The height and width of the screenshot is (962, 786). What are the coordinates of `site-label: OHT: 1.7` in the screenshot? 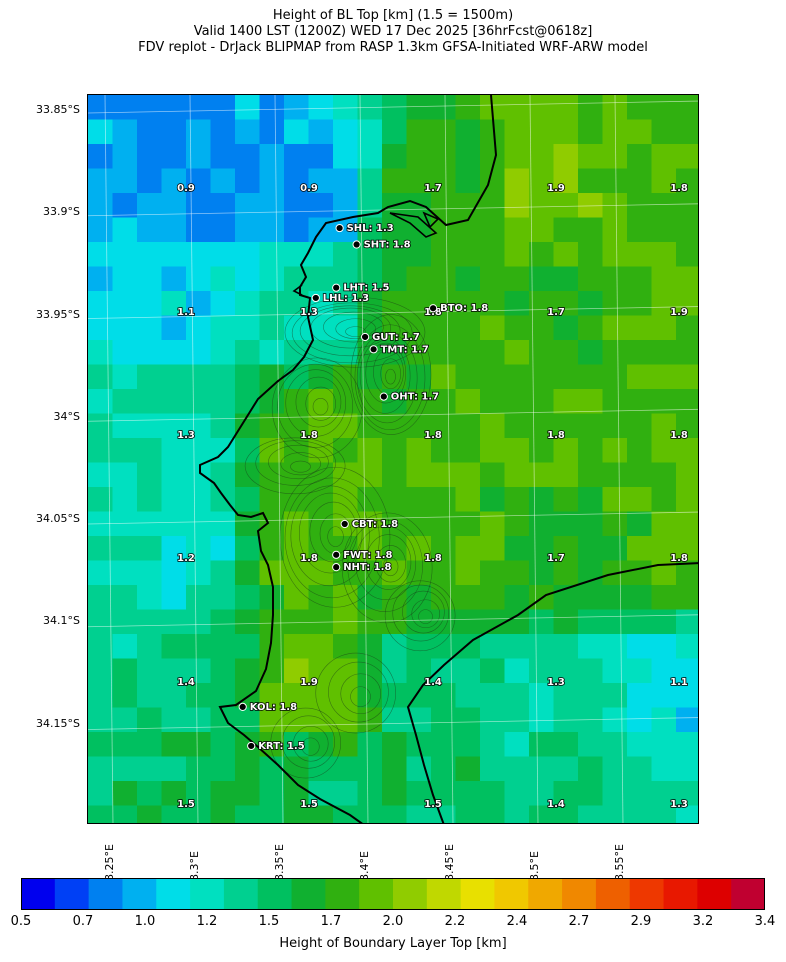 It's located at (415, 397).